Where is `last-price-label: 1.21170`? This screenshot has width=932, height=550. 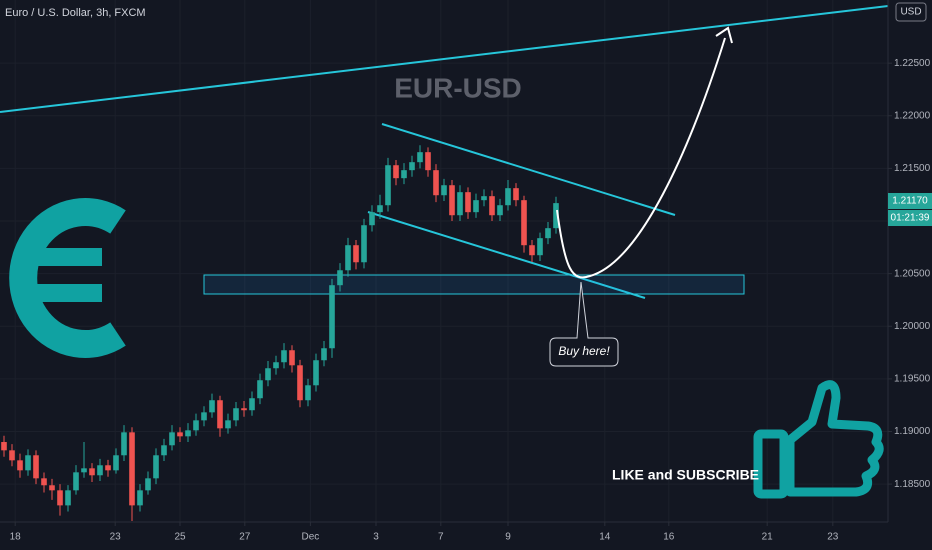 last-price-label: 1.21170 is located at coordinates (910, 201).